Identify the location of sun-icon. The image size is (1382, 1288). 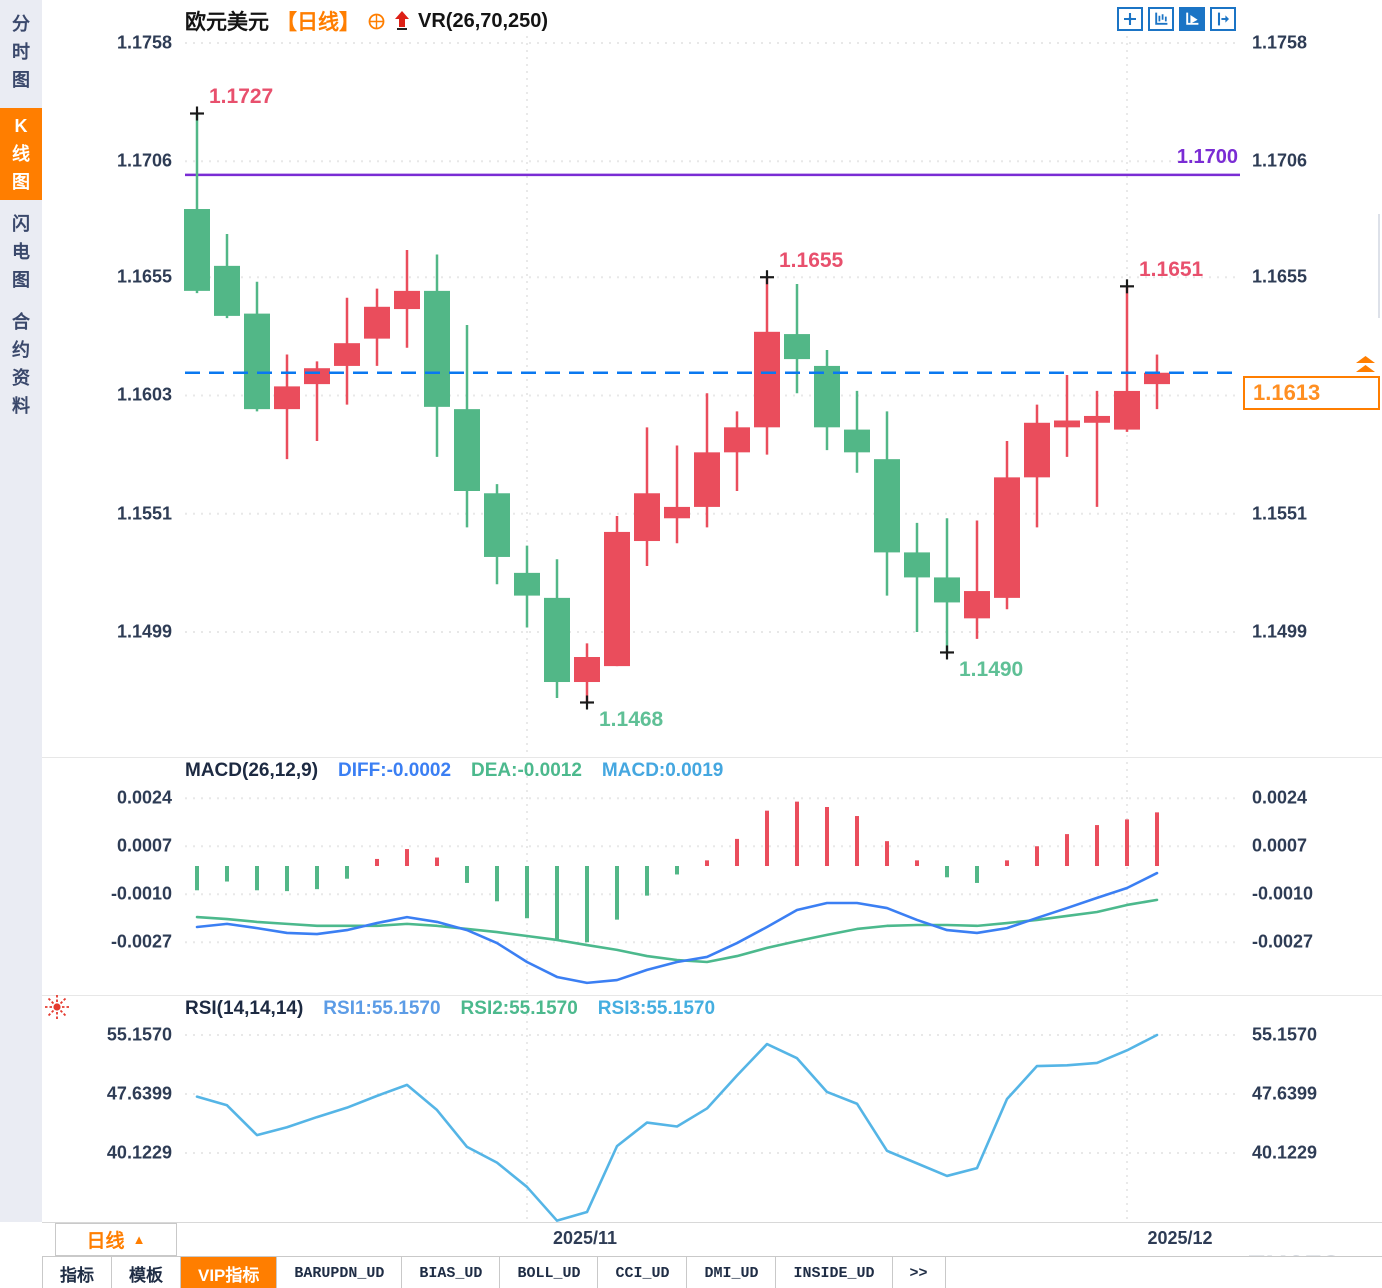
(57, 1009).